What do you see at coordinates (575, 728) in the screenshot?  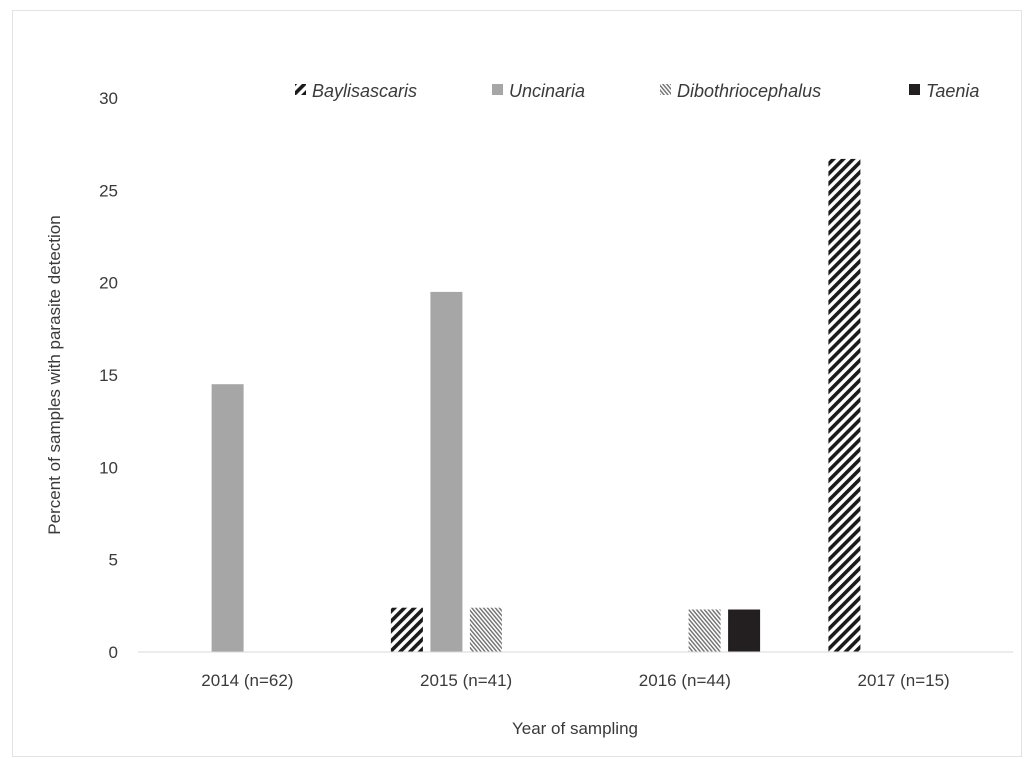 I see `x-axis-title: Year of sampling` at bounding box center [575, 728].